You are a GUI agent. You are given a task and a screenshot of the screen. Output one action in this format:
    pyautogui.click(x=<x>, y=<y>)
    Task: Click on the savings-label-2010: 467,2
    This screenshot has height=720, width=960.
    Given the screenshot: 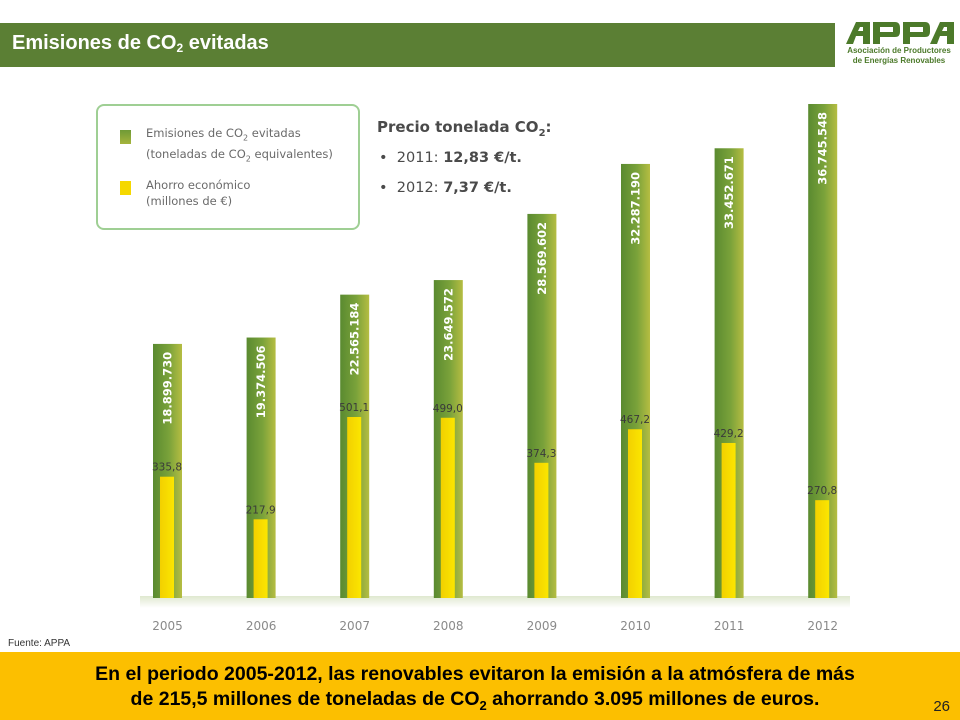 What is the action you would take?
    pyautogui.click(x=635, y=420)
    